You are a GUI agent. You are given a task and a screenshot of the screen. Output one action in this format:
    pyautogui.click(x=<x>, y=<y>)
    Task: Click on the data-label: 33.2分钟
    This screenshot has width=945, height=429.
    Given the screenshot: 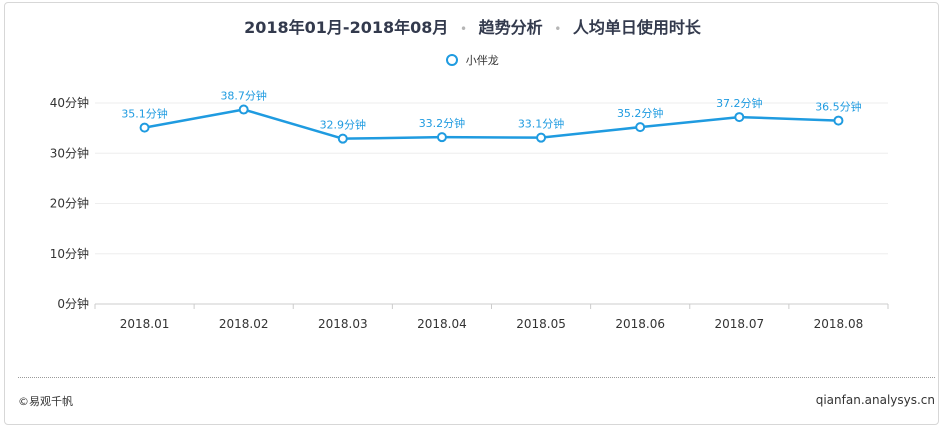 What is the action you would take?
    pyautogui.click(x=442, y=123)
    